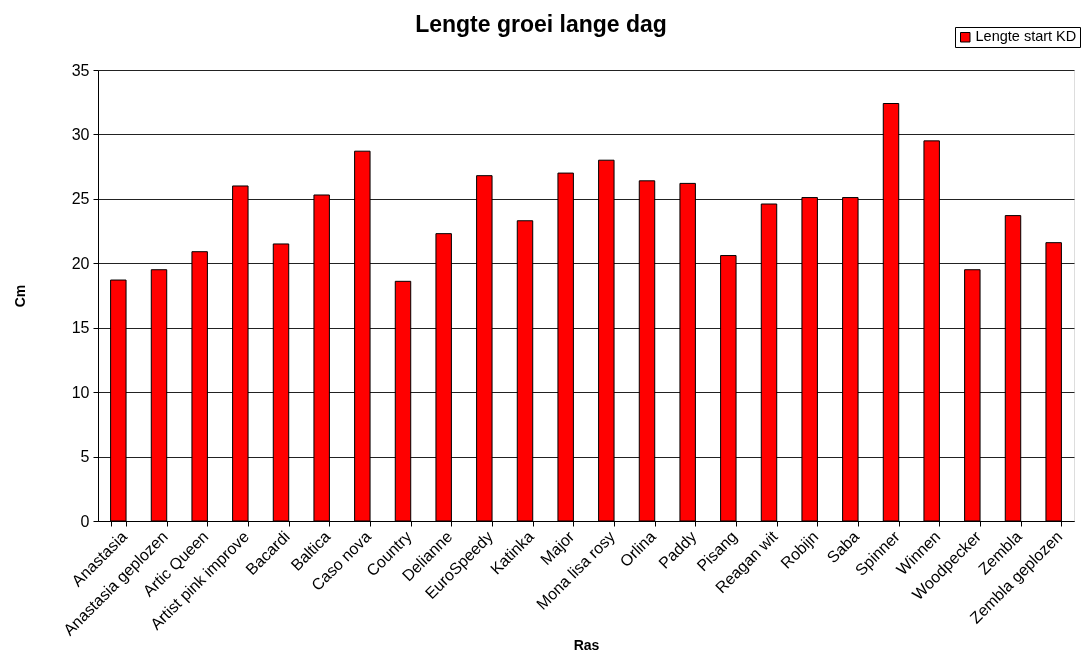 This screenshot has width=1085, height=655. What do you see at coordinates (80, 70) in the screenshot?
I see `y-tick-label: 35` at bounding box center [80, 70].